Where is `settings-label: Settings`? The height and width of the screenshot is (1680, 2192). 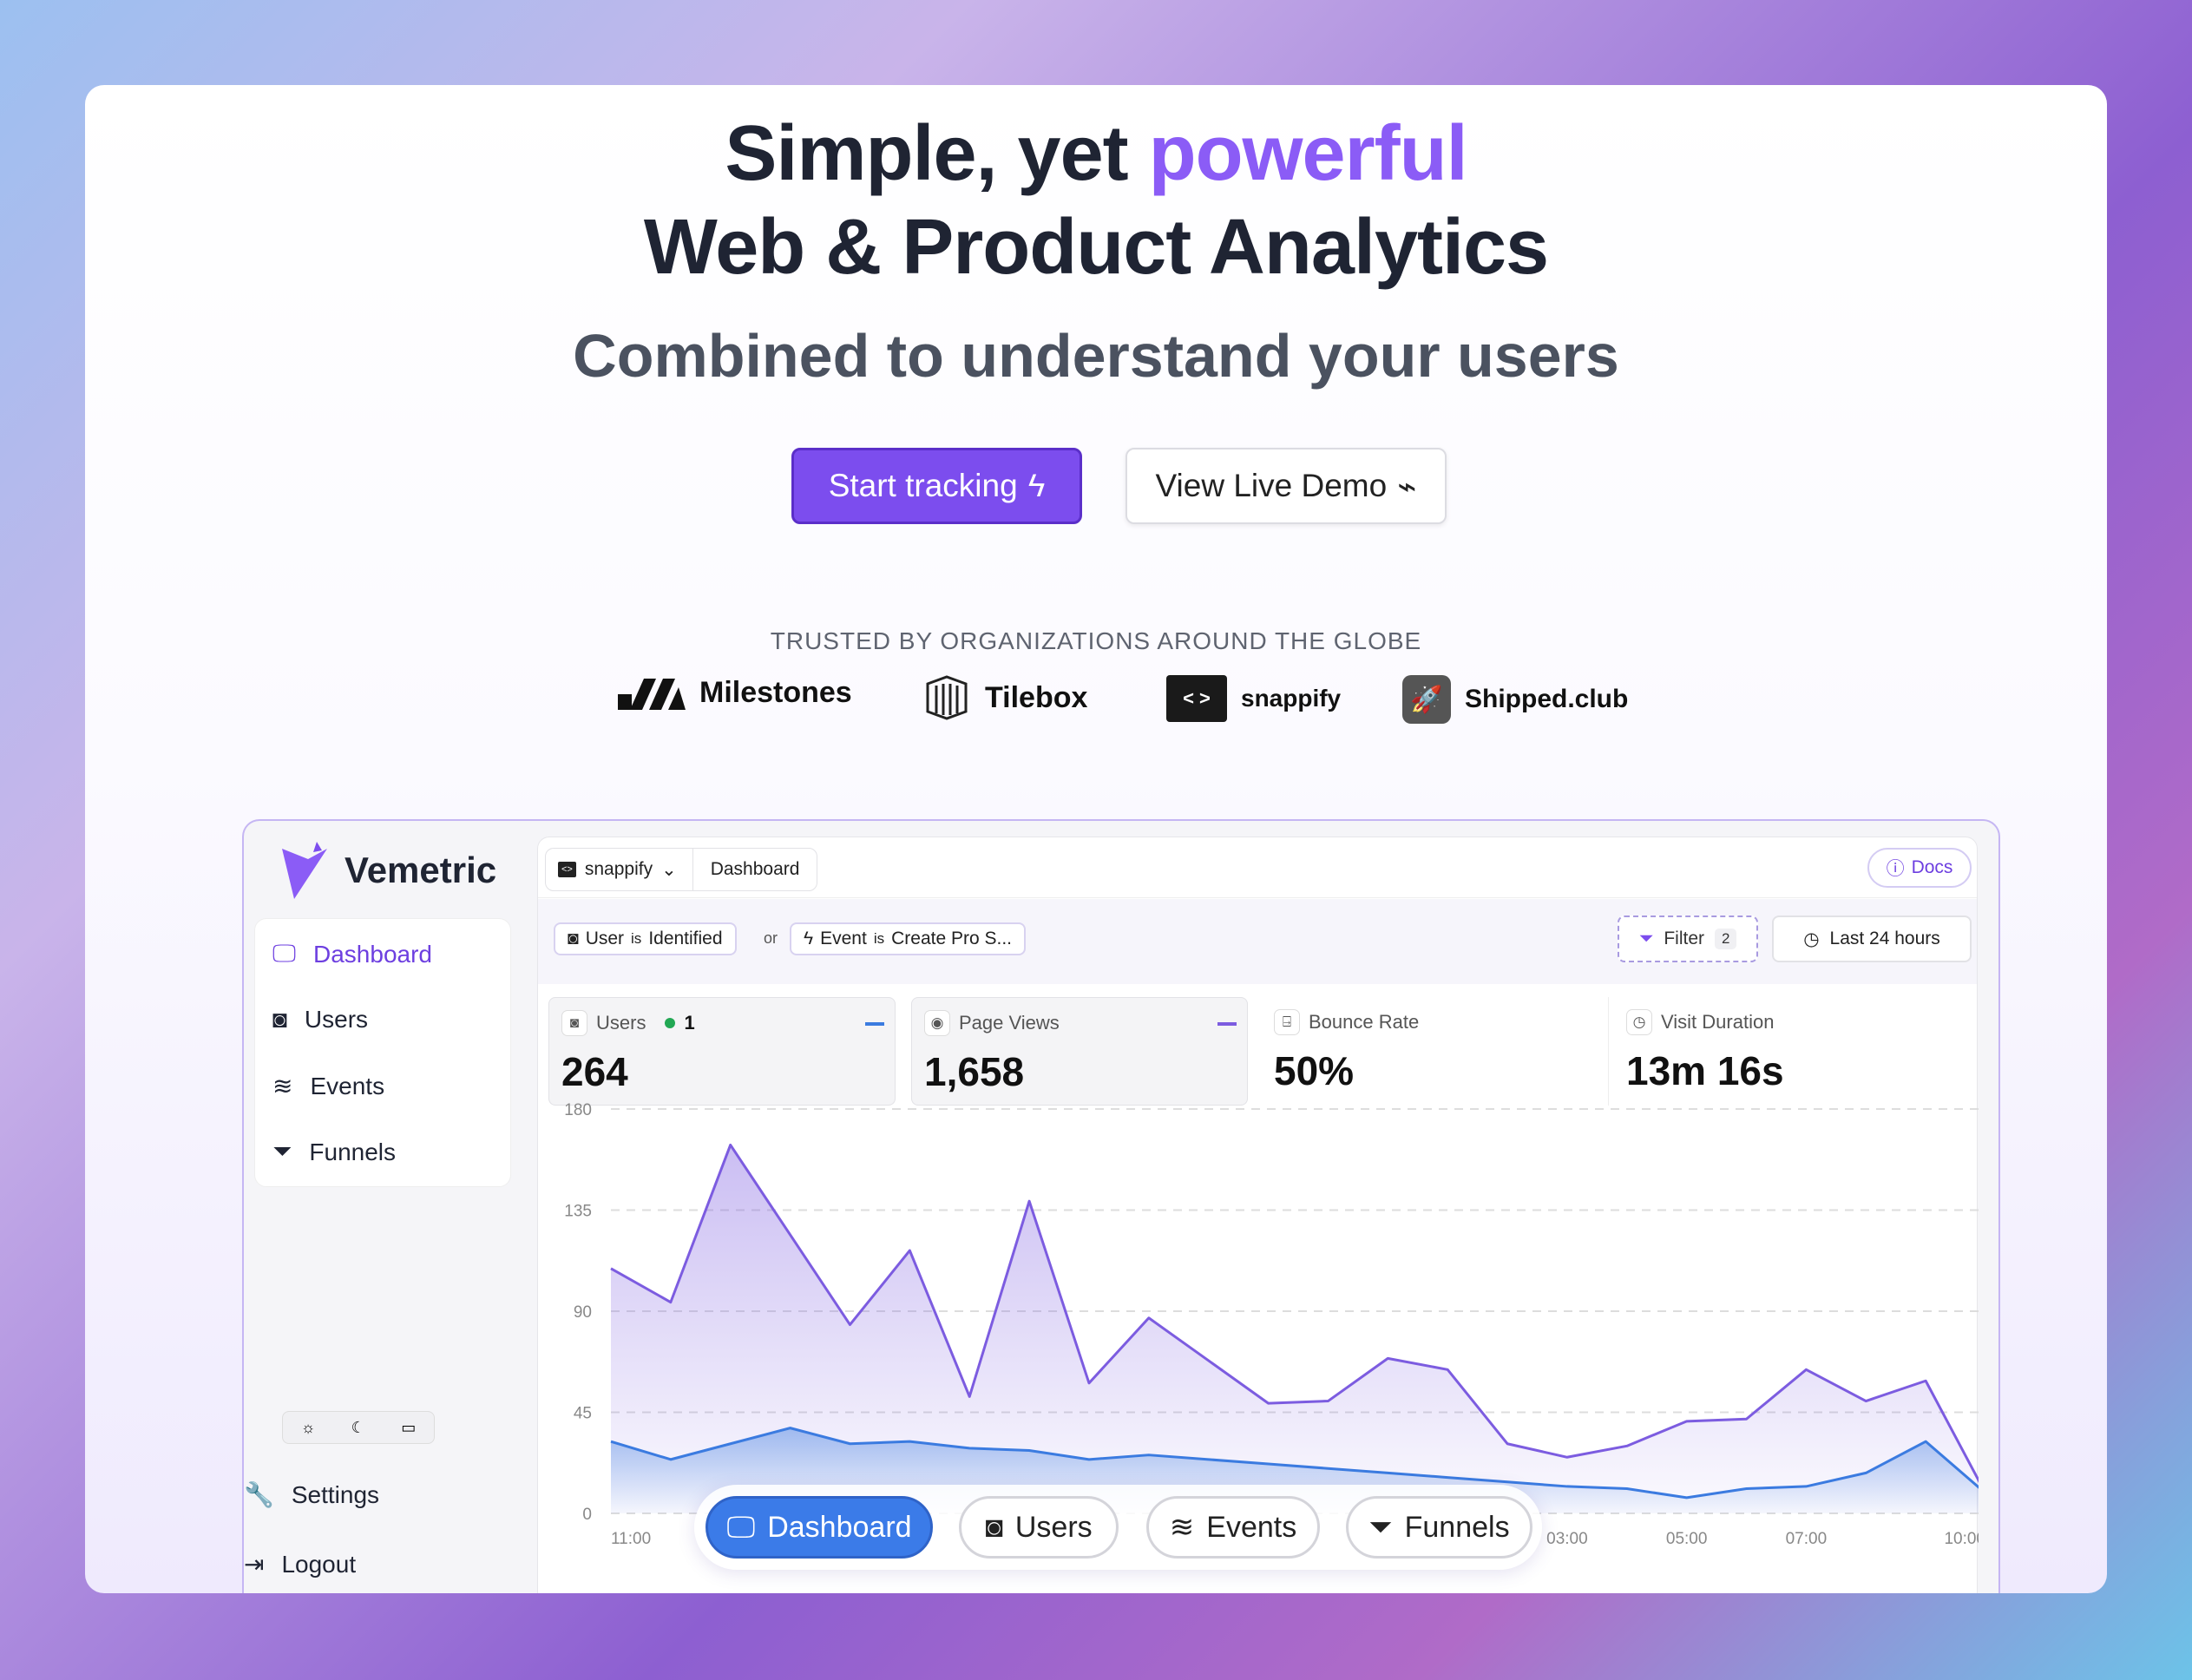 settings-label: Settings is located at coordinates (336, 1494).